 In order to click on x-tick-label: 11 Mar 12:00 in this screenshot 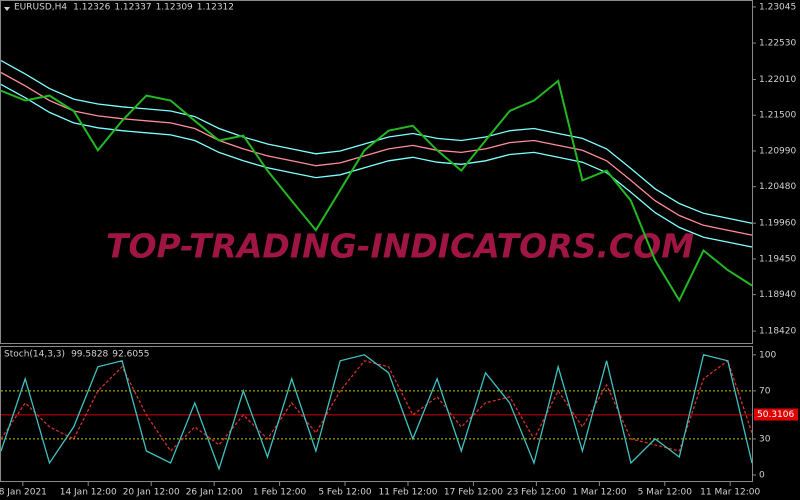, I will do `click(730, 493)`.